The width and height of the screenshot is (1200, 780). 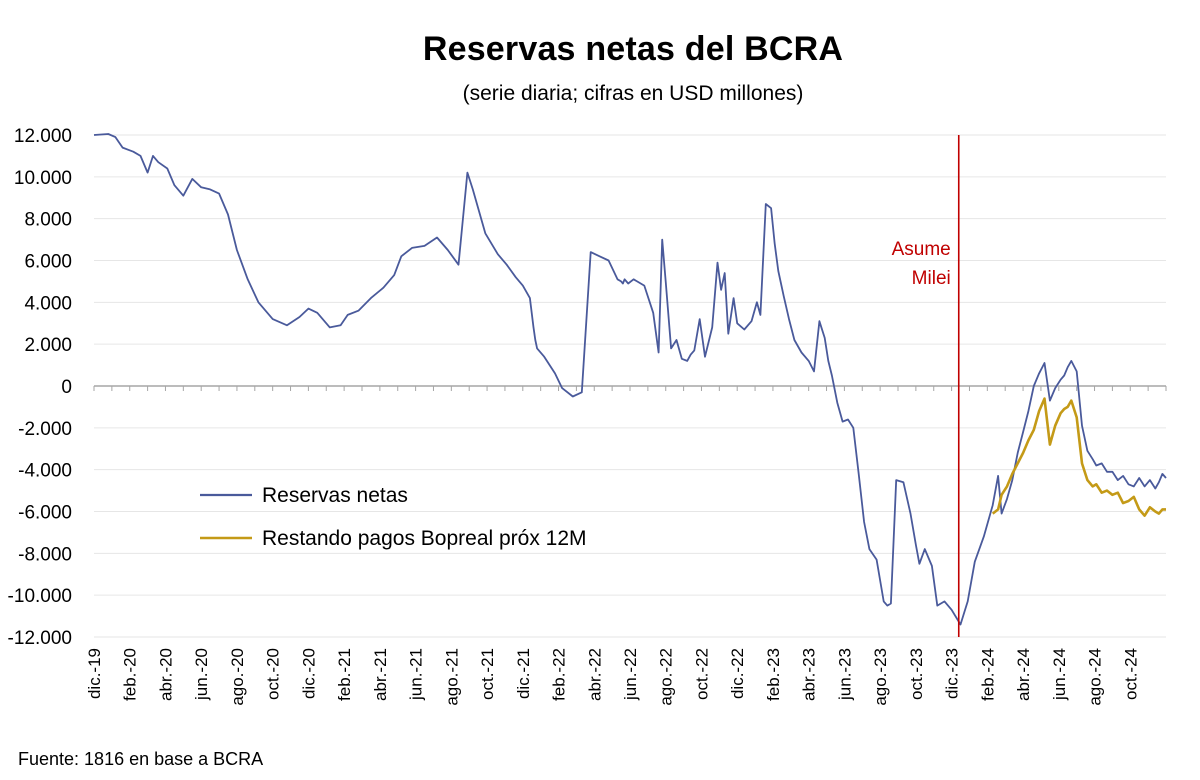 I want to click on chart-subtitle: (serie diaria; cifras en USD millones), so click(x=633, y=93).